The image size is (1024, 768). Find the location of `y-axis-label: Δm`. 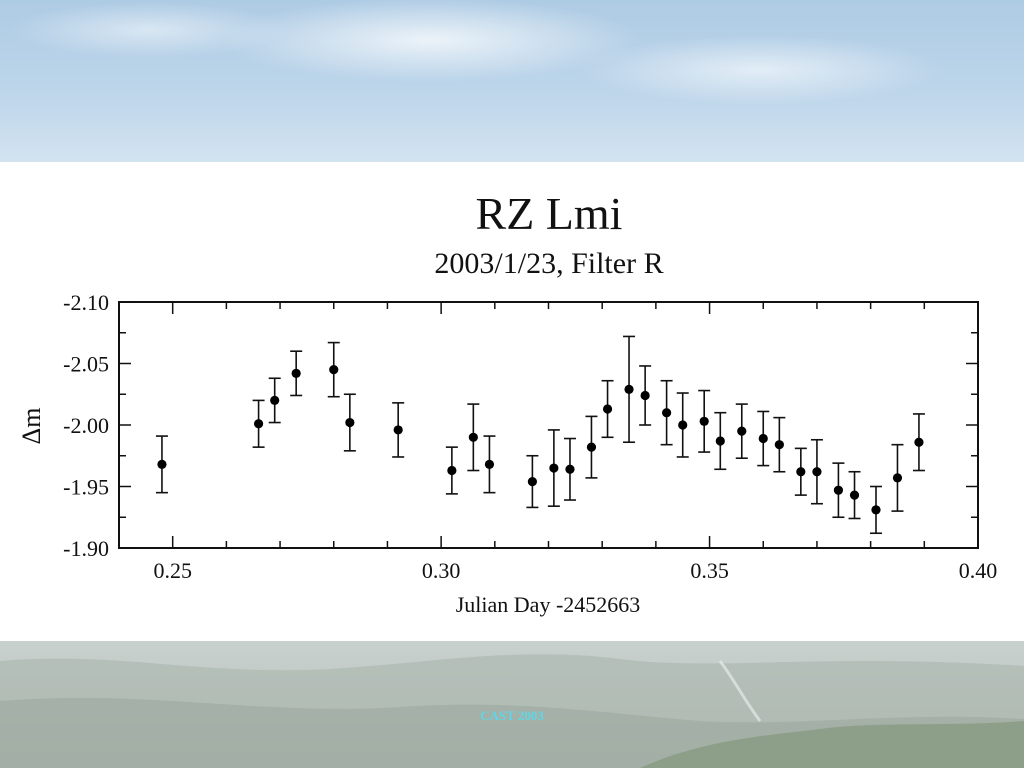

y-axis-label: Δm is located at coordinates (31, 426).